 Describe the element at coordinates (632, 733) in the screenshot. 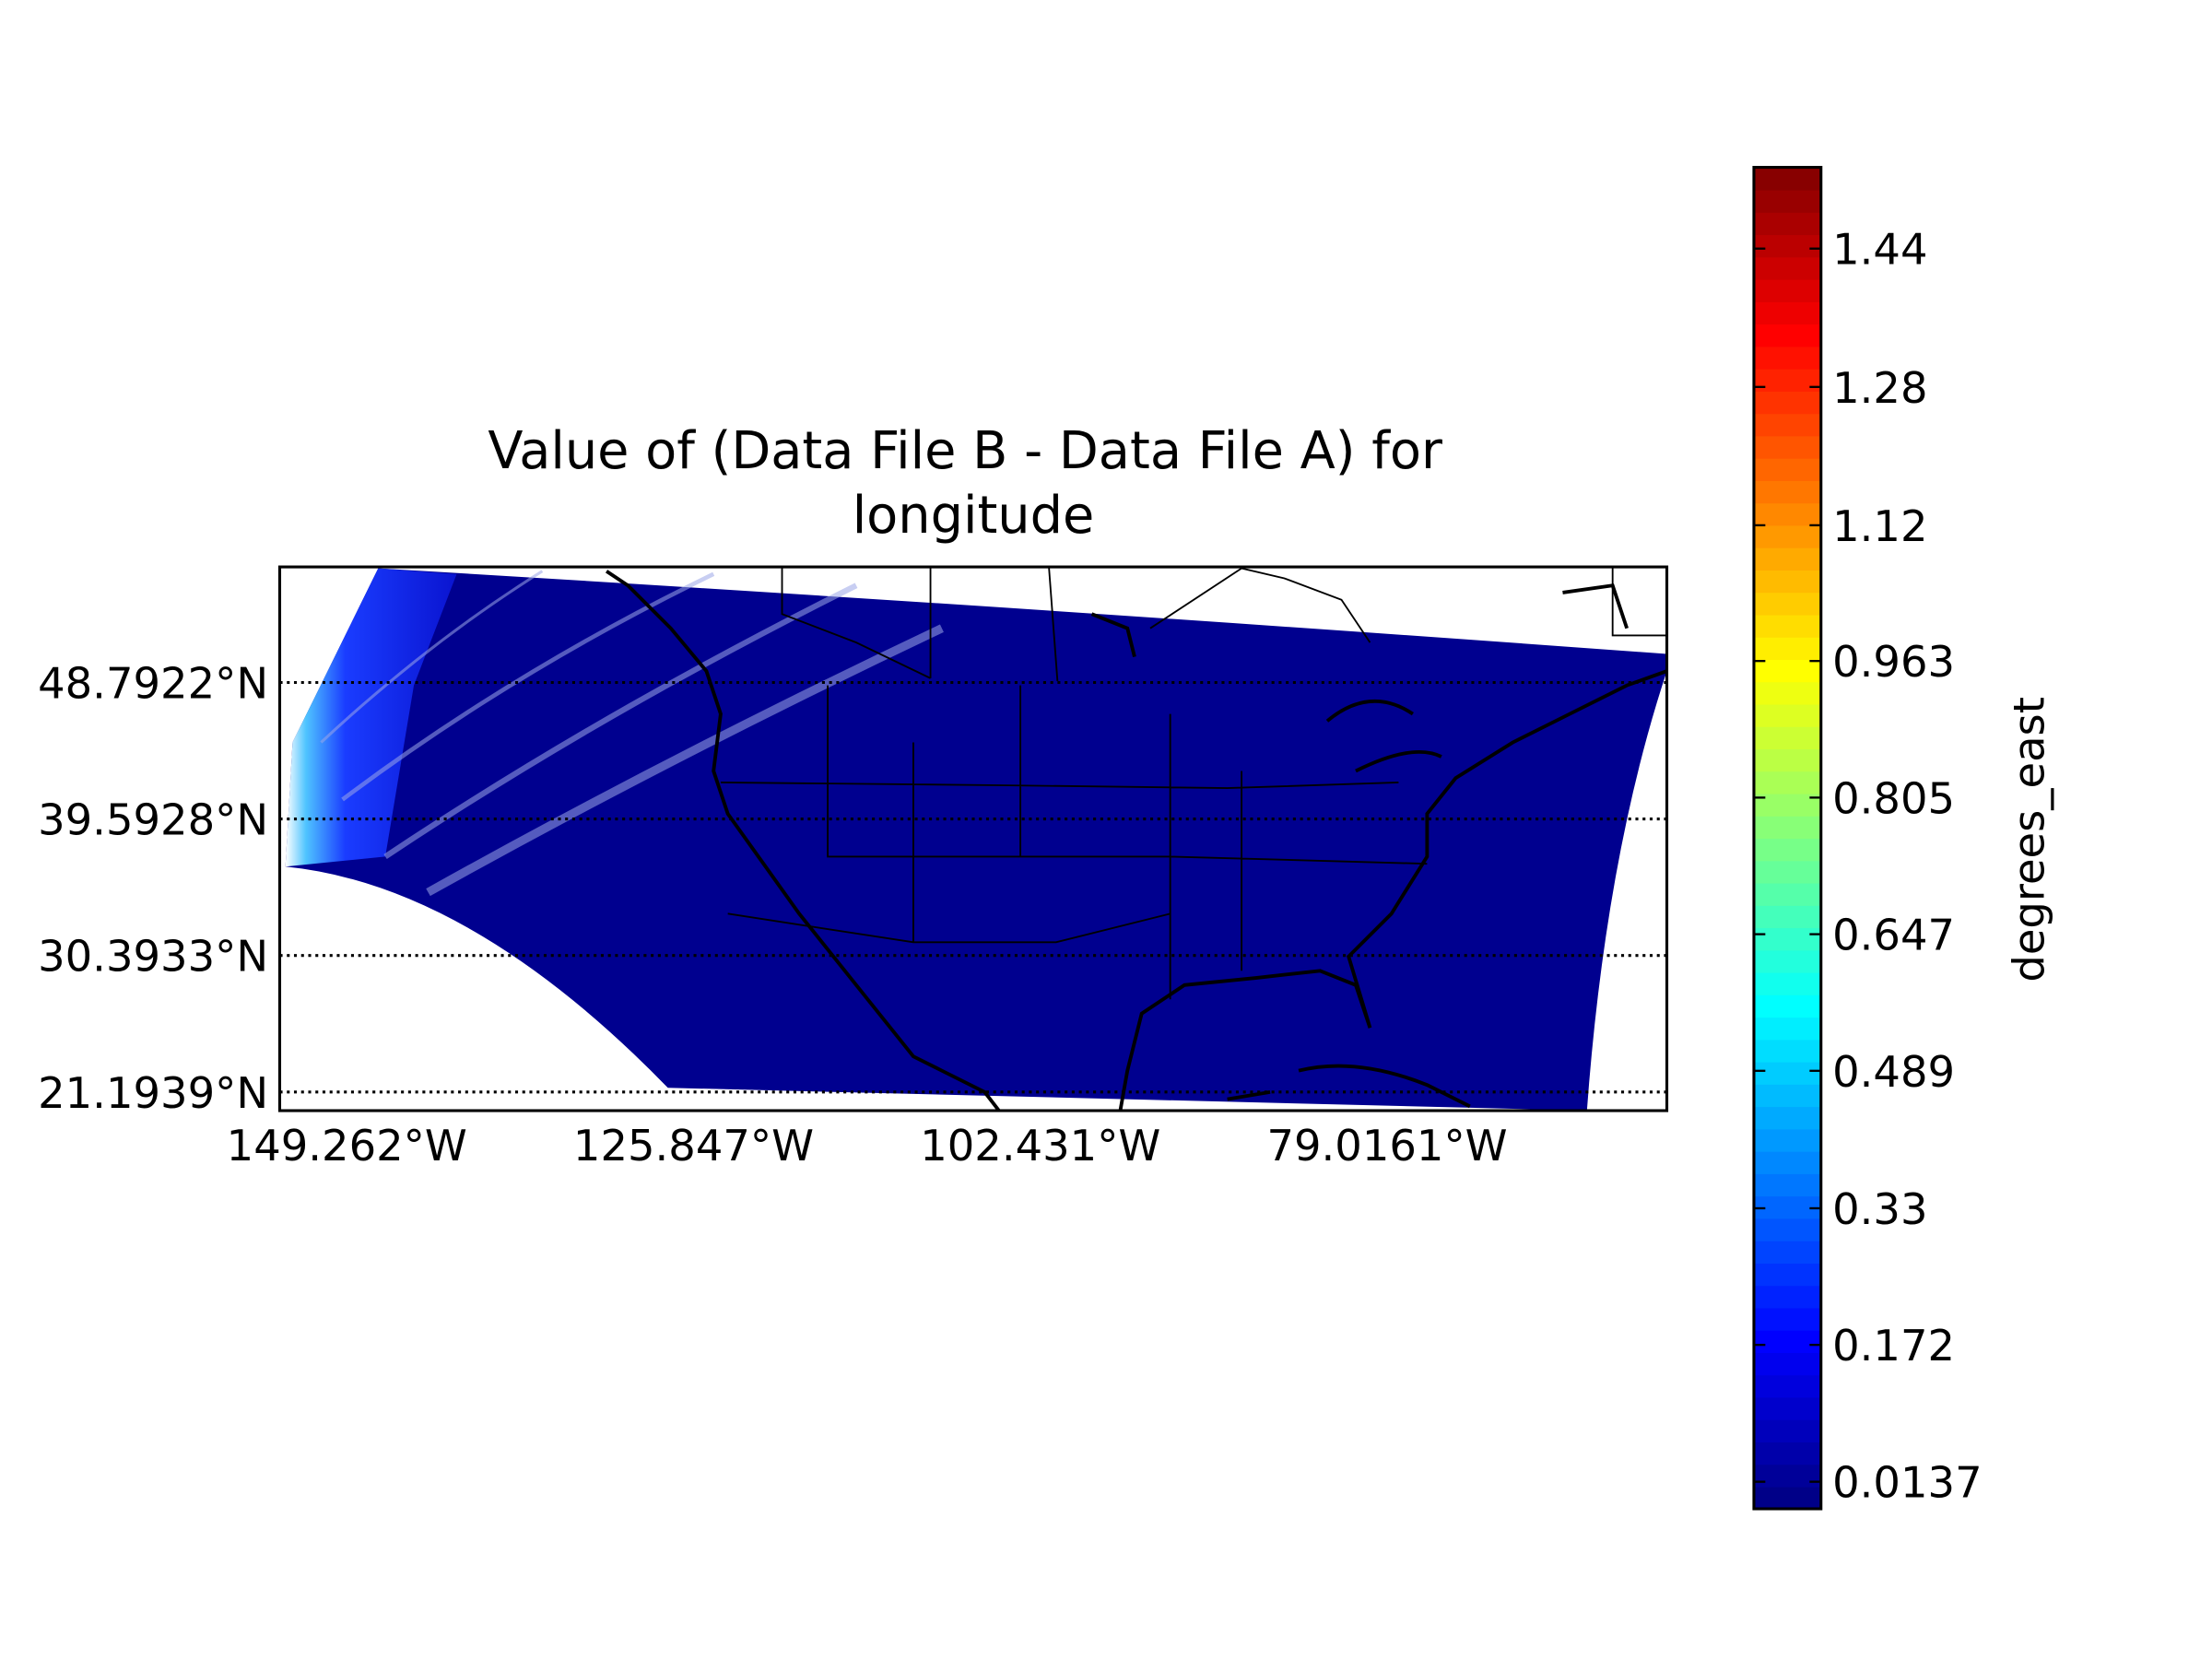

I see `streaks` at that location.